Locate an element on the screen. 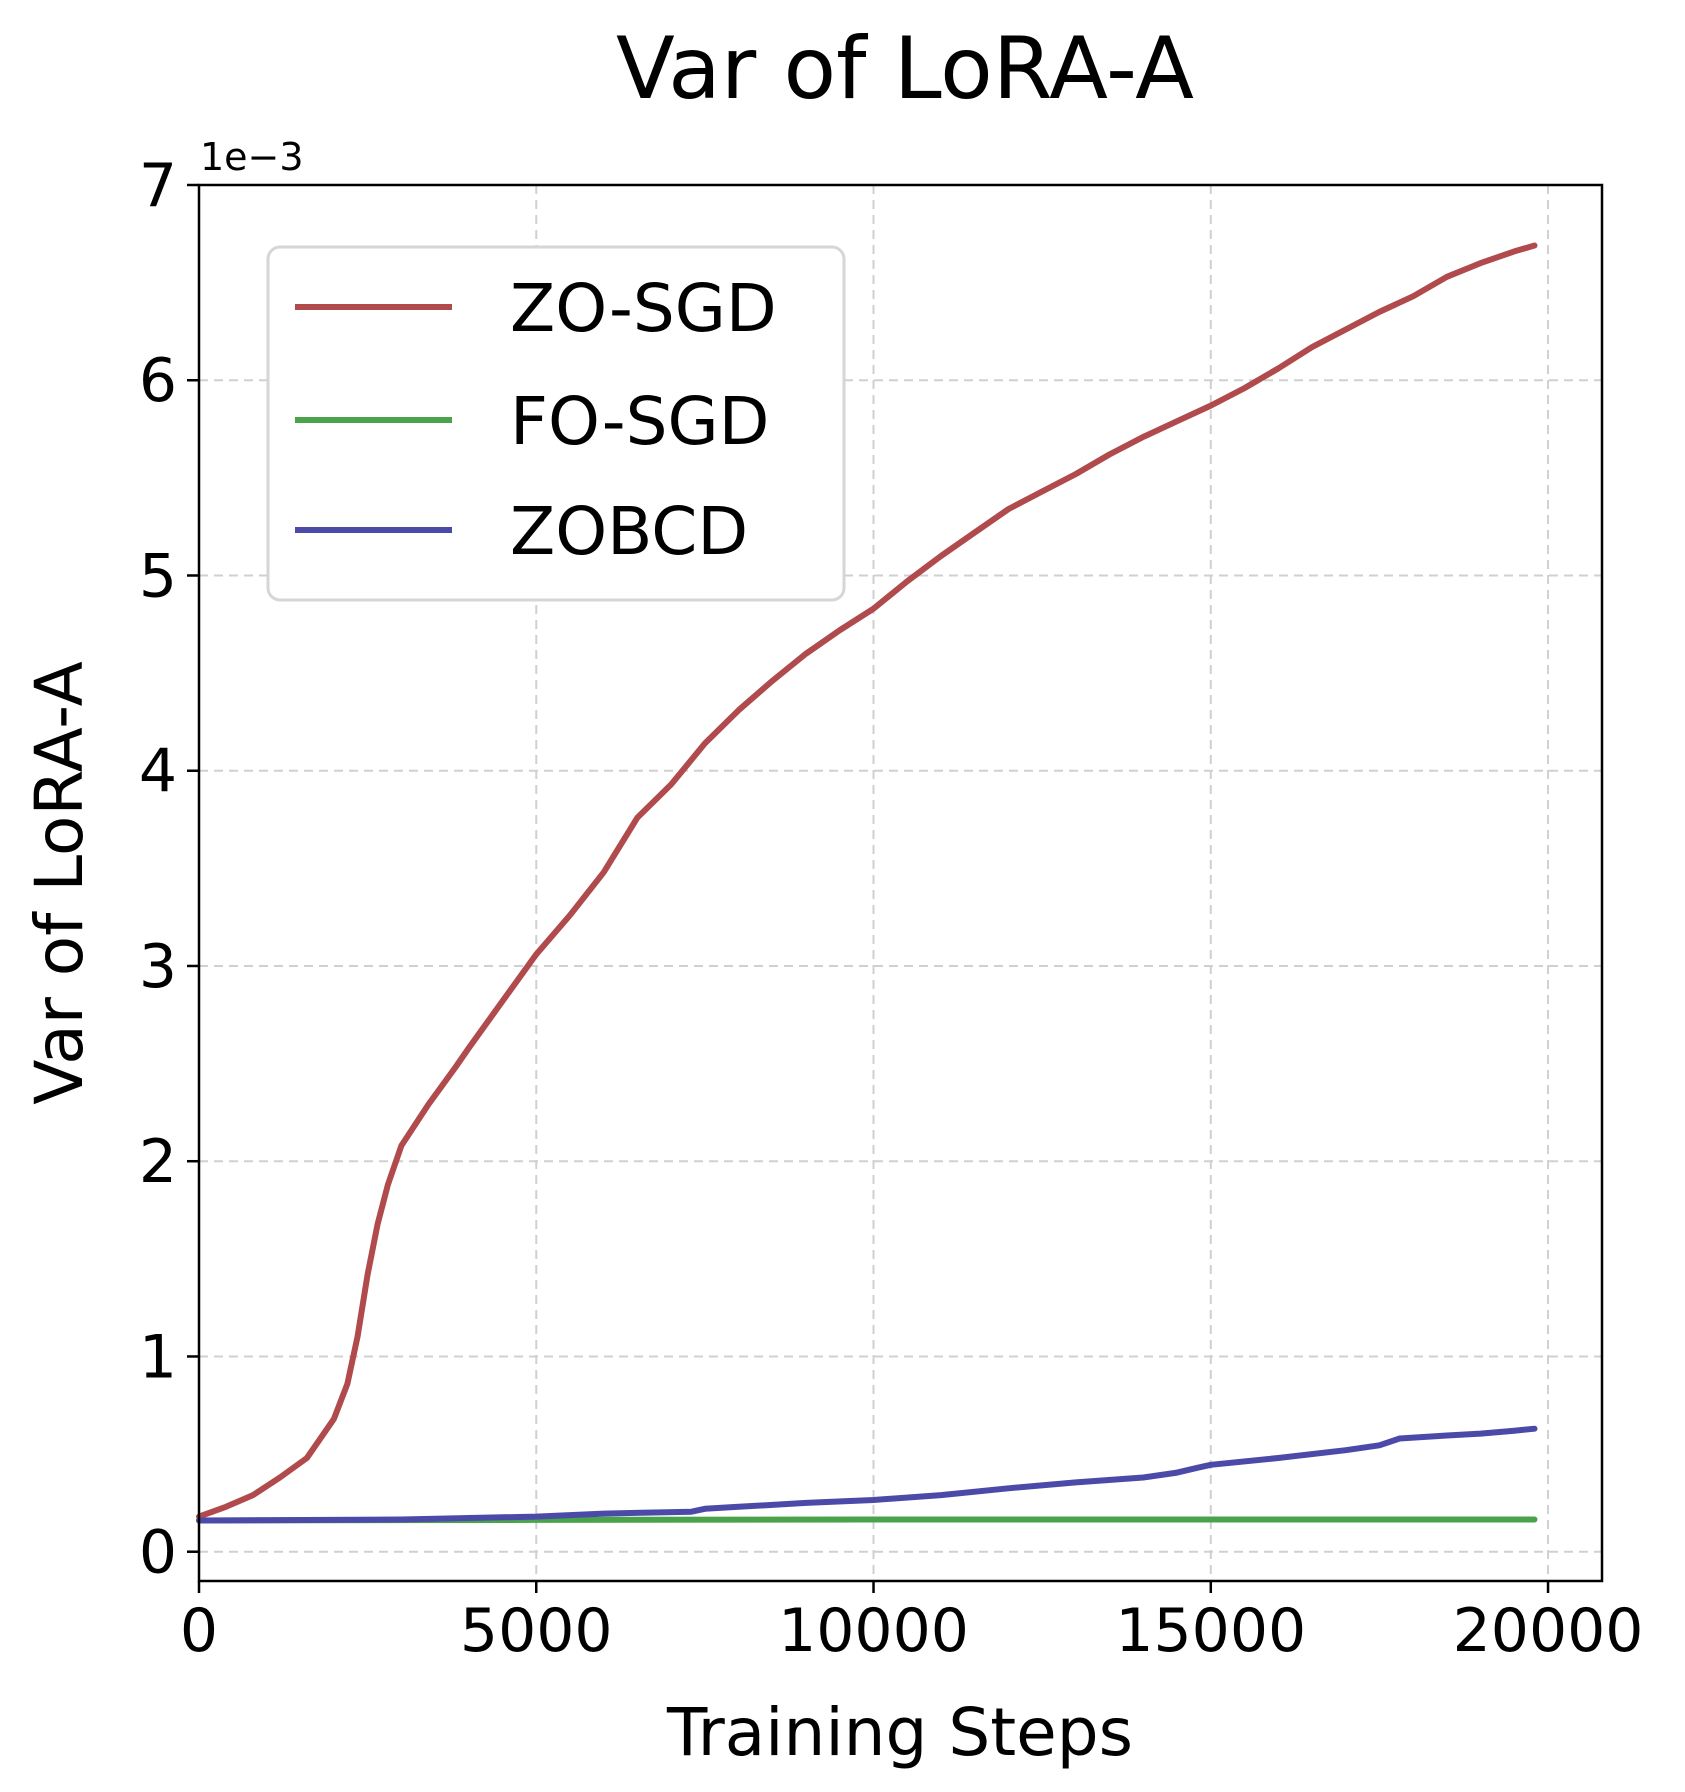  x-tick-label: 5000 is located at coordinates (536, 1631).